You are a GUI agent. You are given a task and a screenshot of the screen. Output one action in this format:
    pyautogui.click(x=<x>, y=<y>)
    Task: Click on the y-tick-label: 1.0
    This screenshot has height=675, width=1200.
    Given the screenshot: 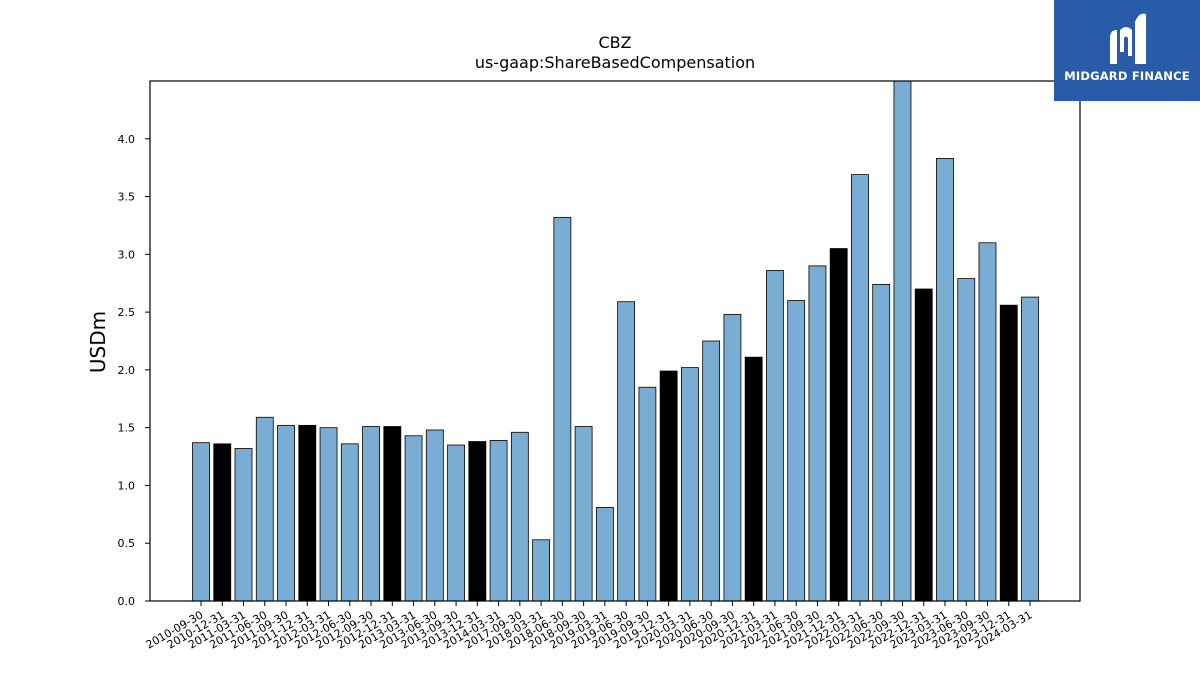 What is the action you would take?
    pyautogui.click(x=127, y=485)
    